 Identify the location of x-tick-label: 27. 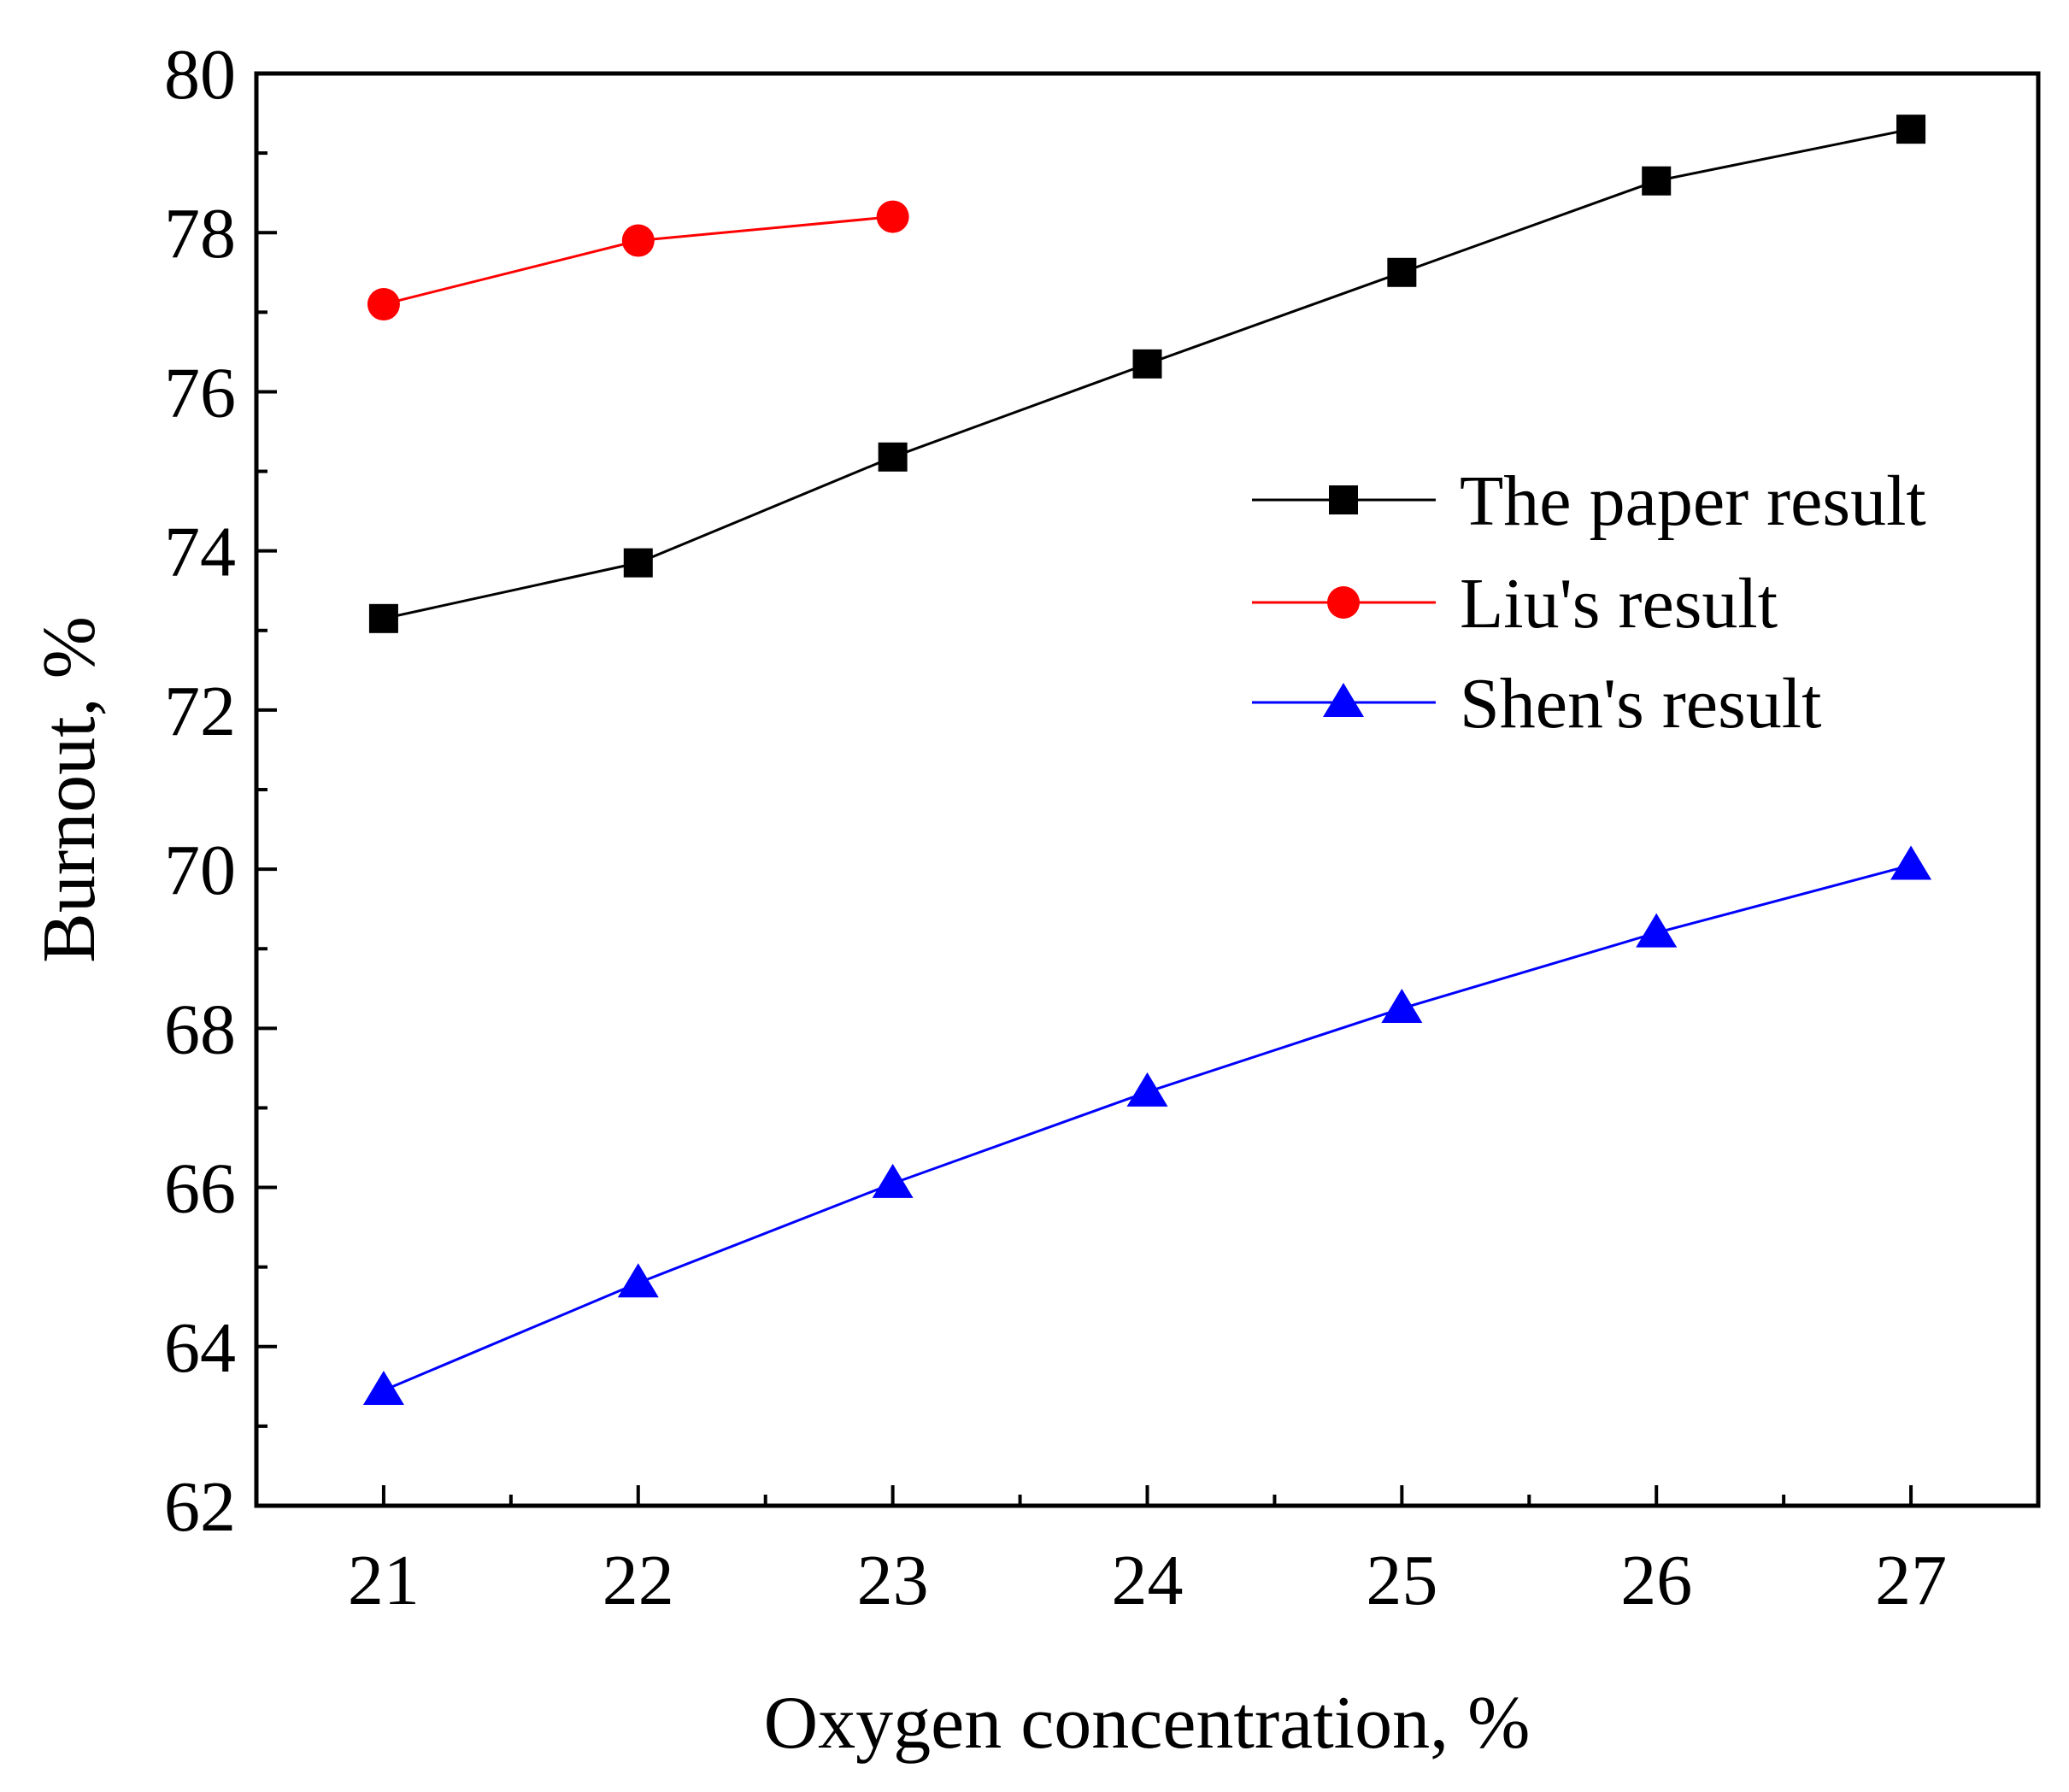
(1911, 1580).